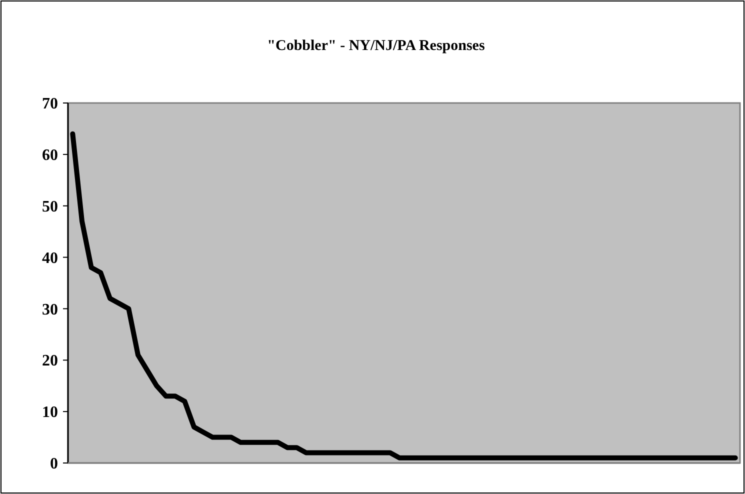 Image resolution: width=745 pixels, height=494 pixels. What do you see at coordinates (50, 413) in the screenshot?
I see `y-tick-label: 10` at bounding box center [50, 413].